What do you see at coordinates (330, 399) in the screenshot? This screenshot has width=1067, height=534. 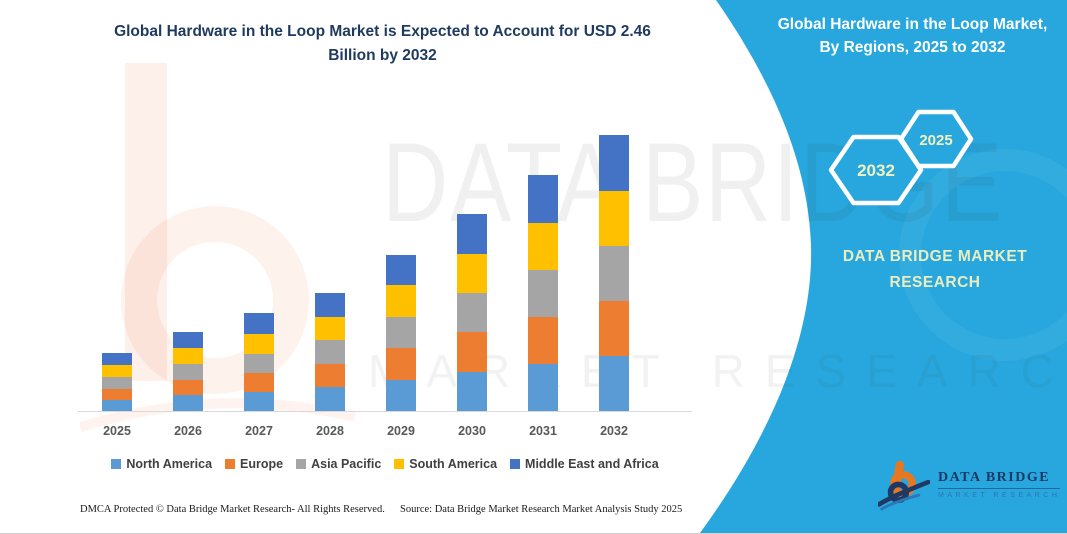 I see `bar-segment-north-america-2028` at bounding box center [330, 399].